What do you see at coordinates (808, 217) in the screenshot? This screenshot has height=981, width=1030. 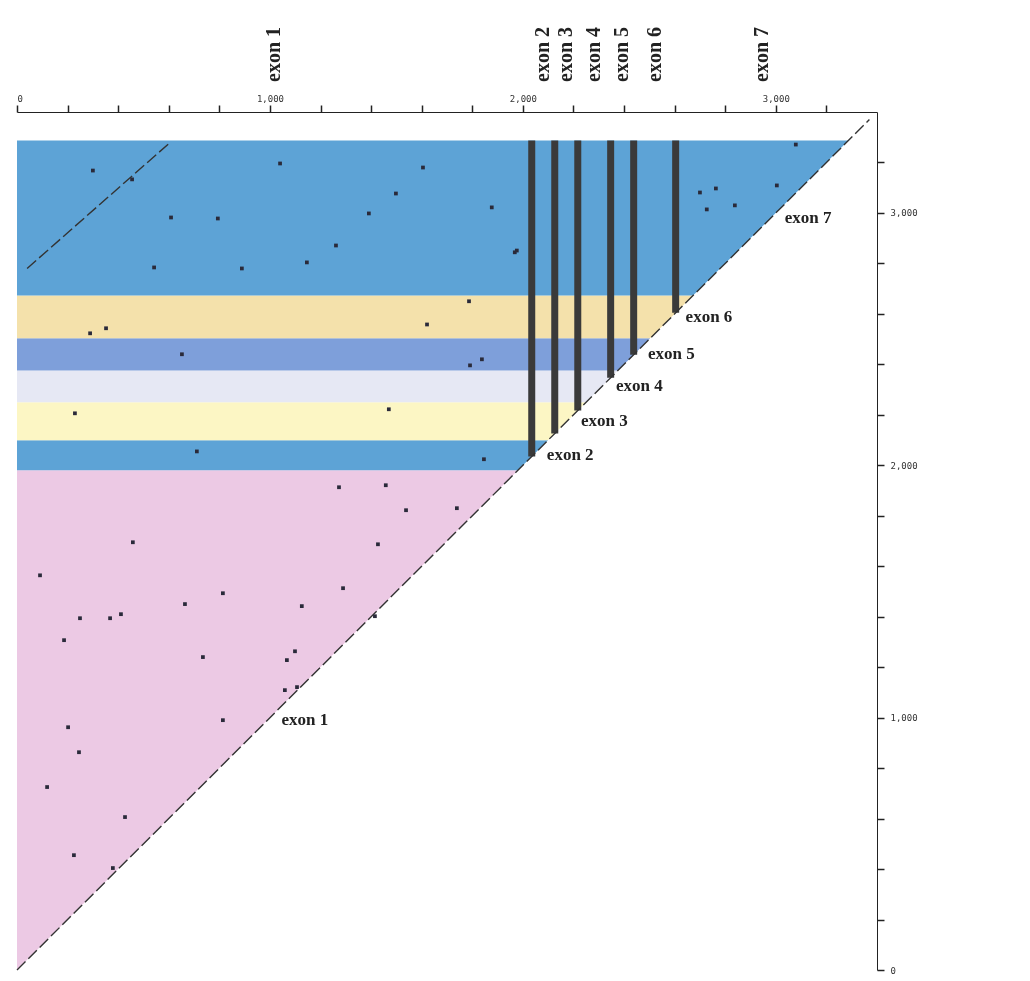 I see `band-label: exon 7` at bounding box center [808, 217].